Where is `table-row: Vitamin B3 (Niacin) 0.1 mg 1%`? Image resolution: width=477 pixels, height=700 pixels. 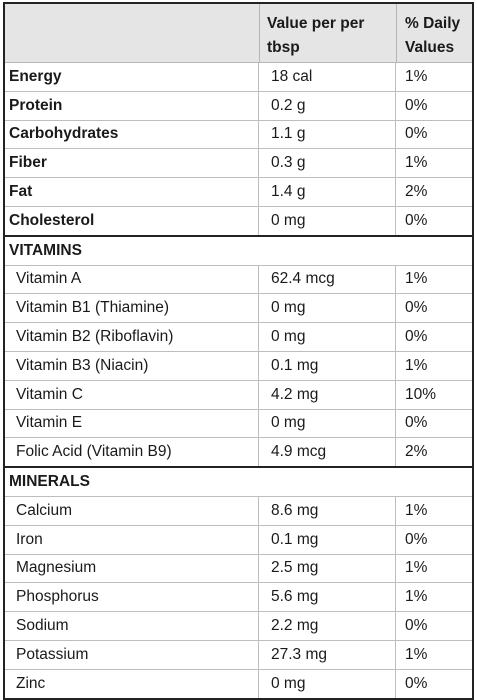
table-row: Vitamin B3 (Niacin) 0.1 mg 1% is located at coordinates (238, 366).